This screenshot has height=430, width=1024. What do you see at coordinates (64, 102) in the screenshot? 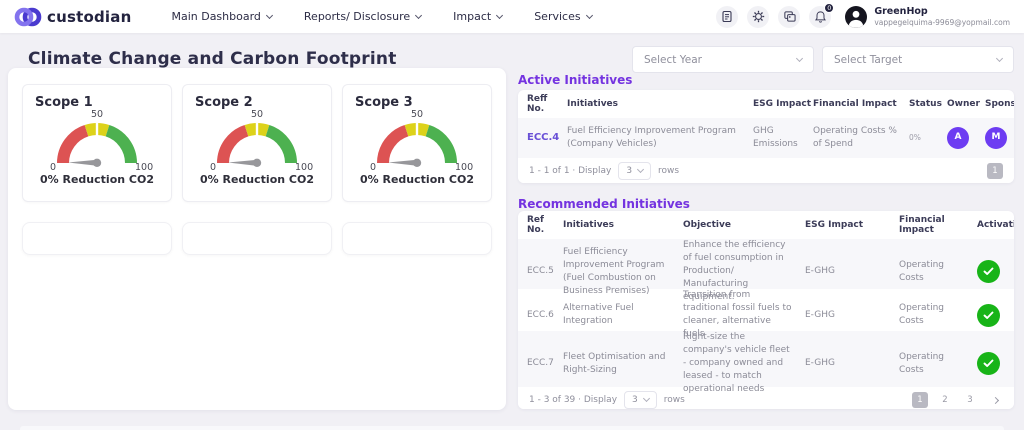
I see `scope-1-title: Scope 1` at bounding box center [64, 102].